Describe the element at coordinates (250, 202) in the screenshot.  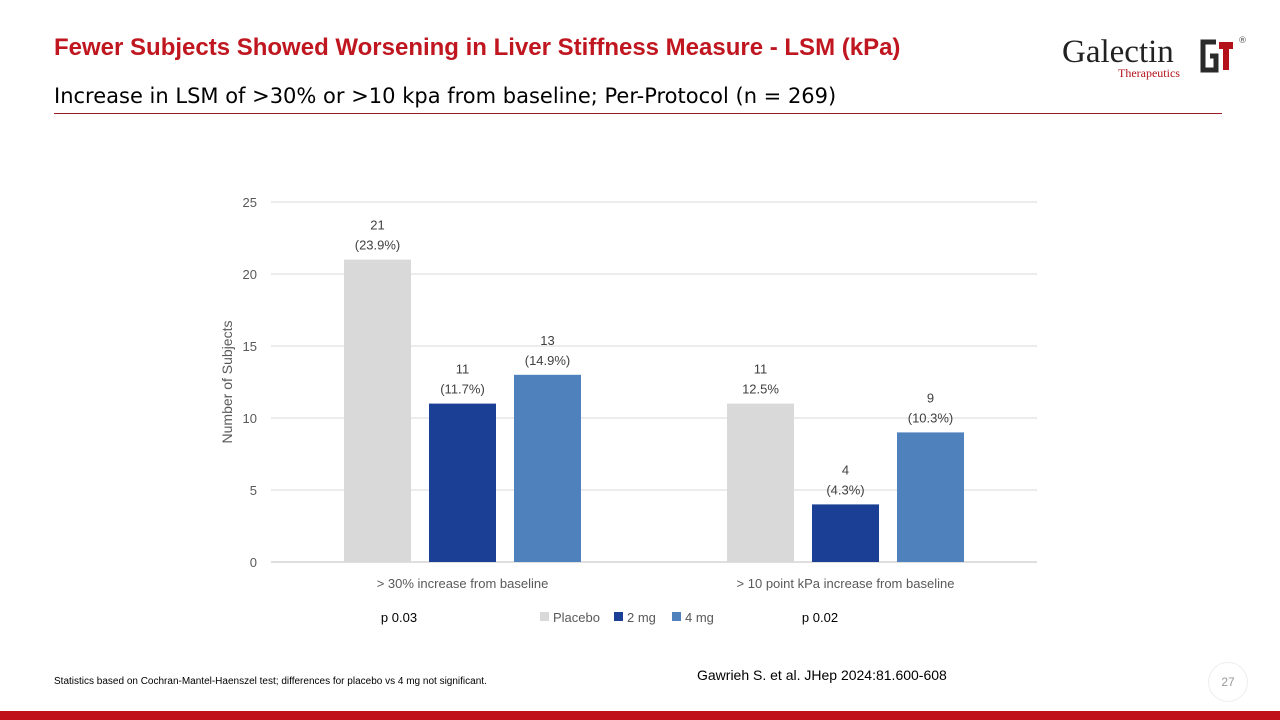
I see `y-tick-label: 25` at that location.